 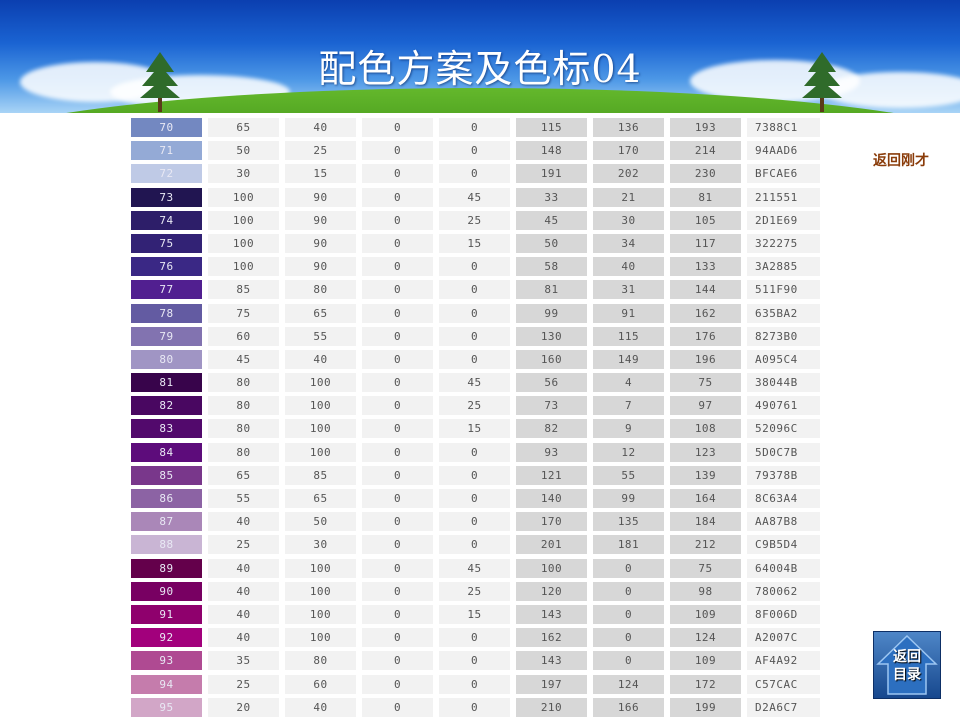 I want to click on color-swatch: 76, so click(x=166, y=267).